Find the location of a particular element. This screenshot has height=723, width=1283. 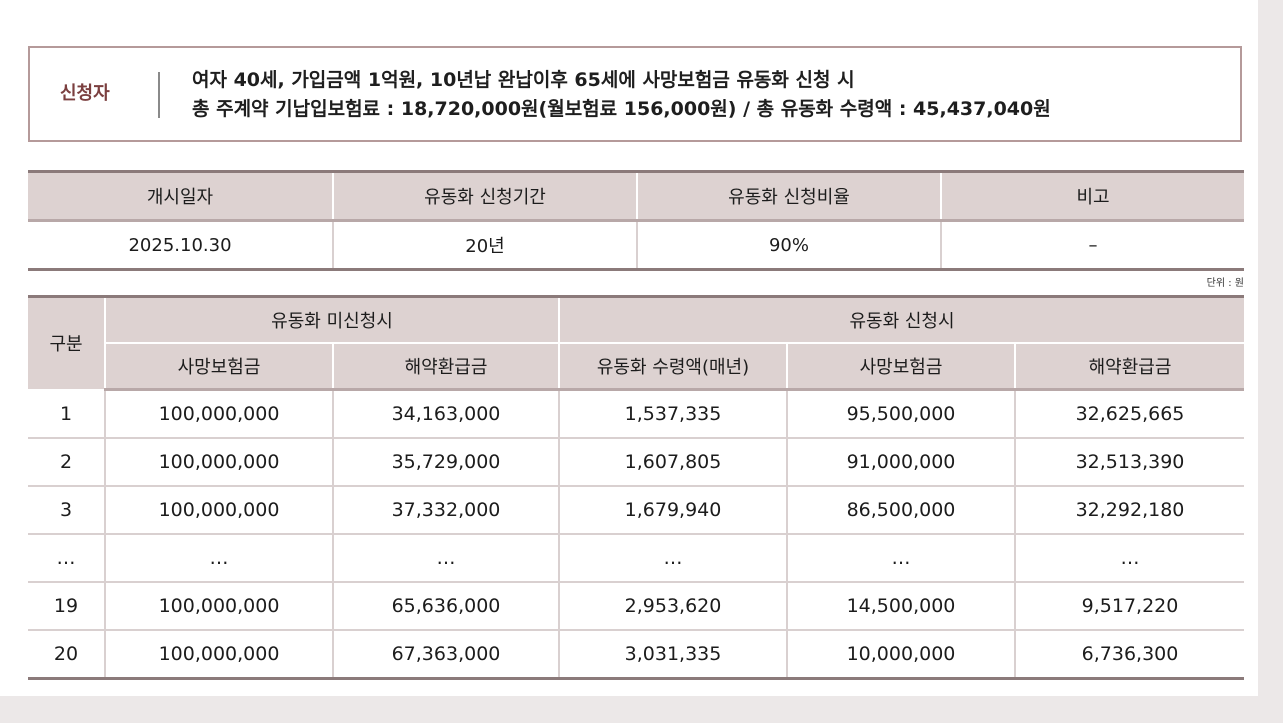

info-start-date: 2025.10.30 is located at coordinates (181, 245).